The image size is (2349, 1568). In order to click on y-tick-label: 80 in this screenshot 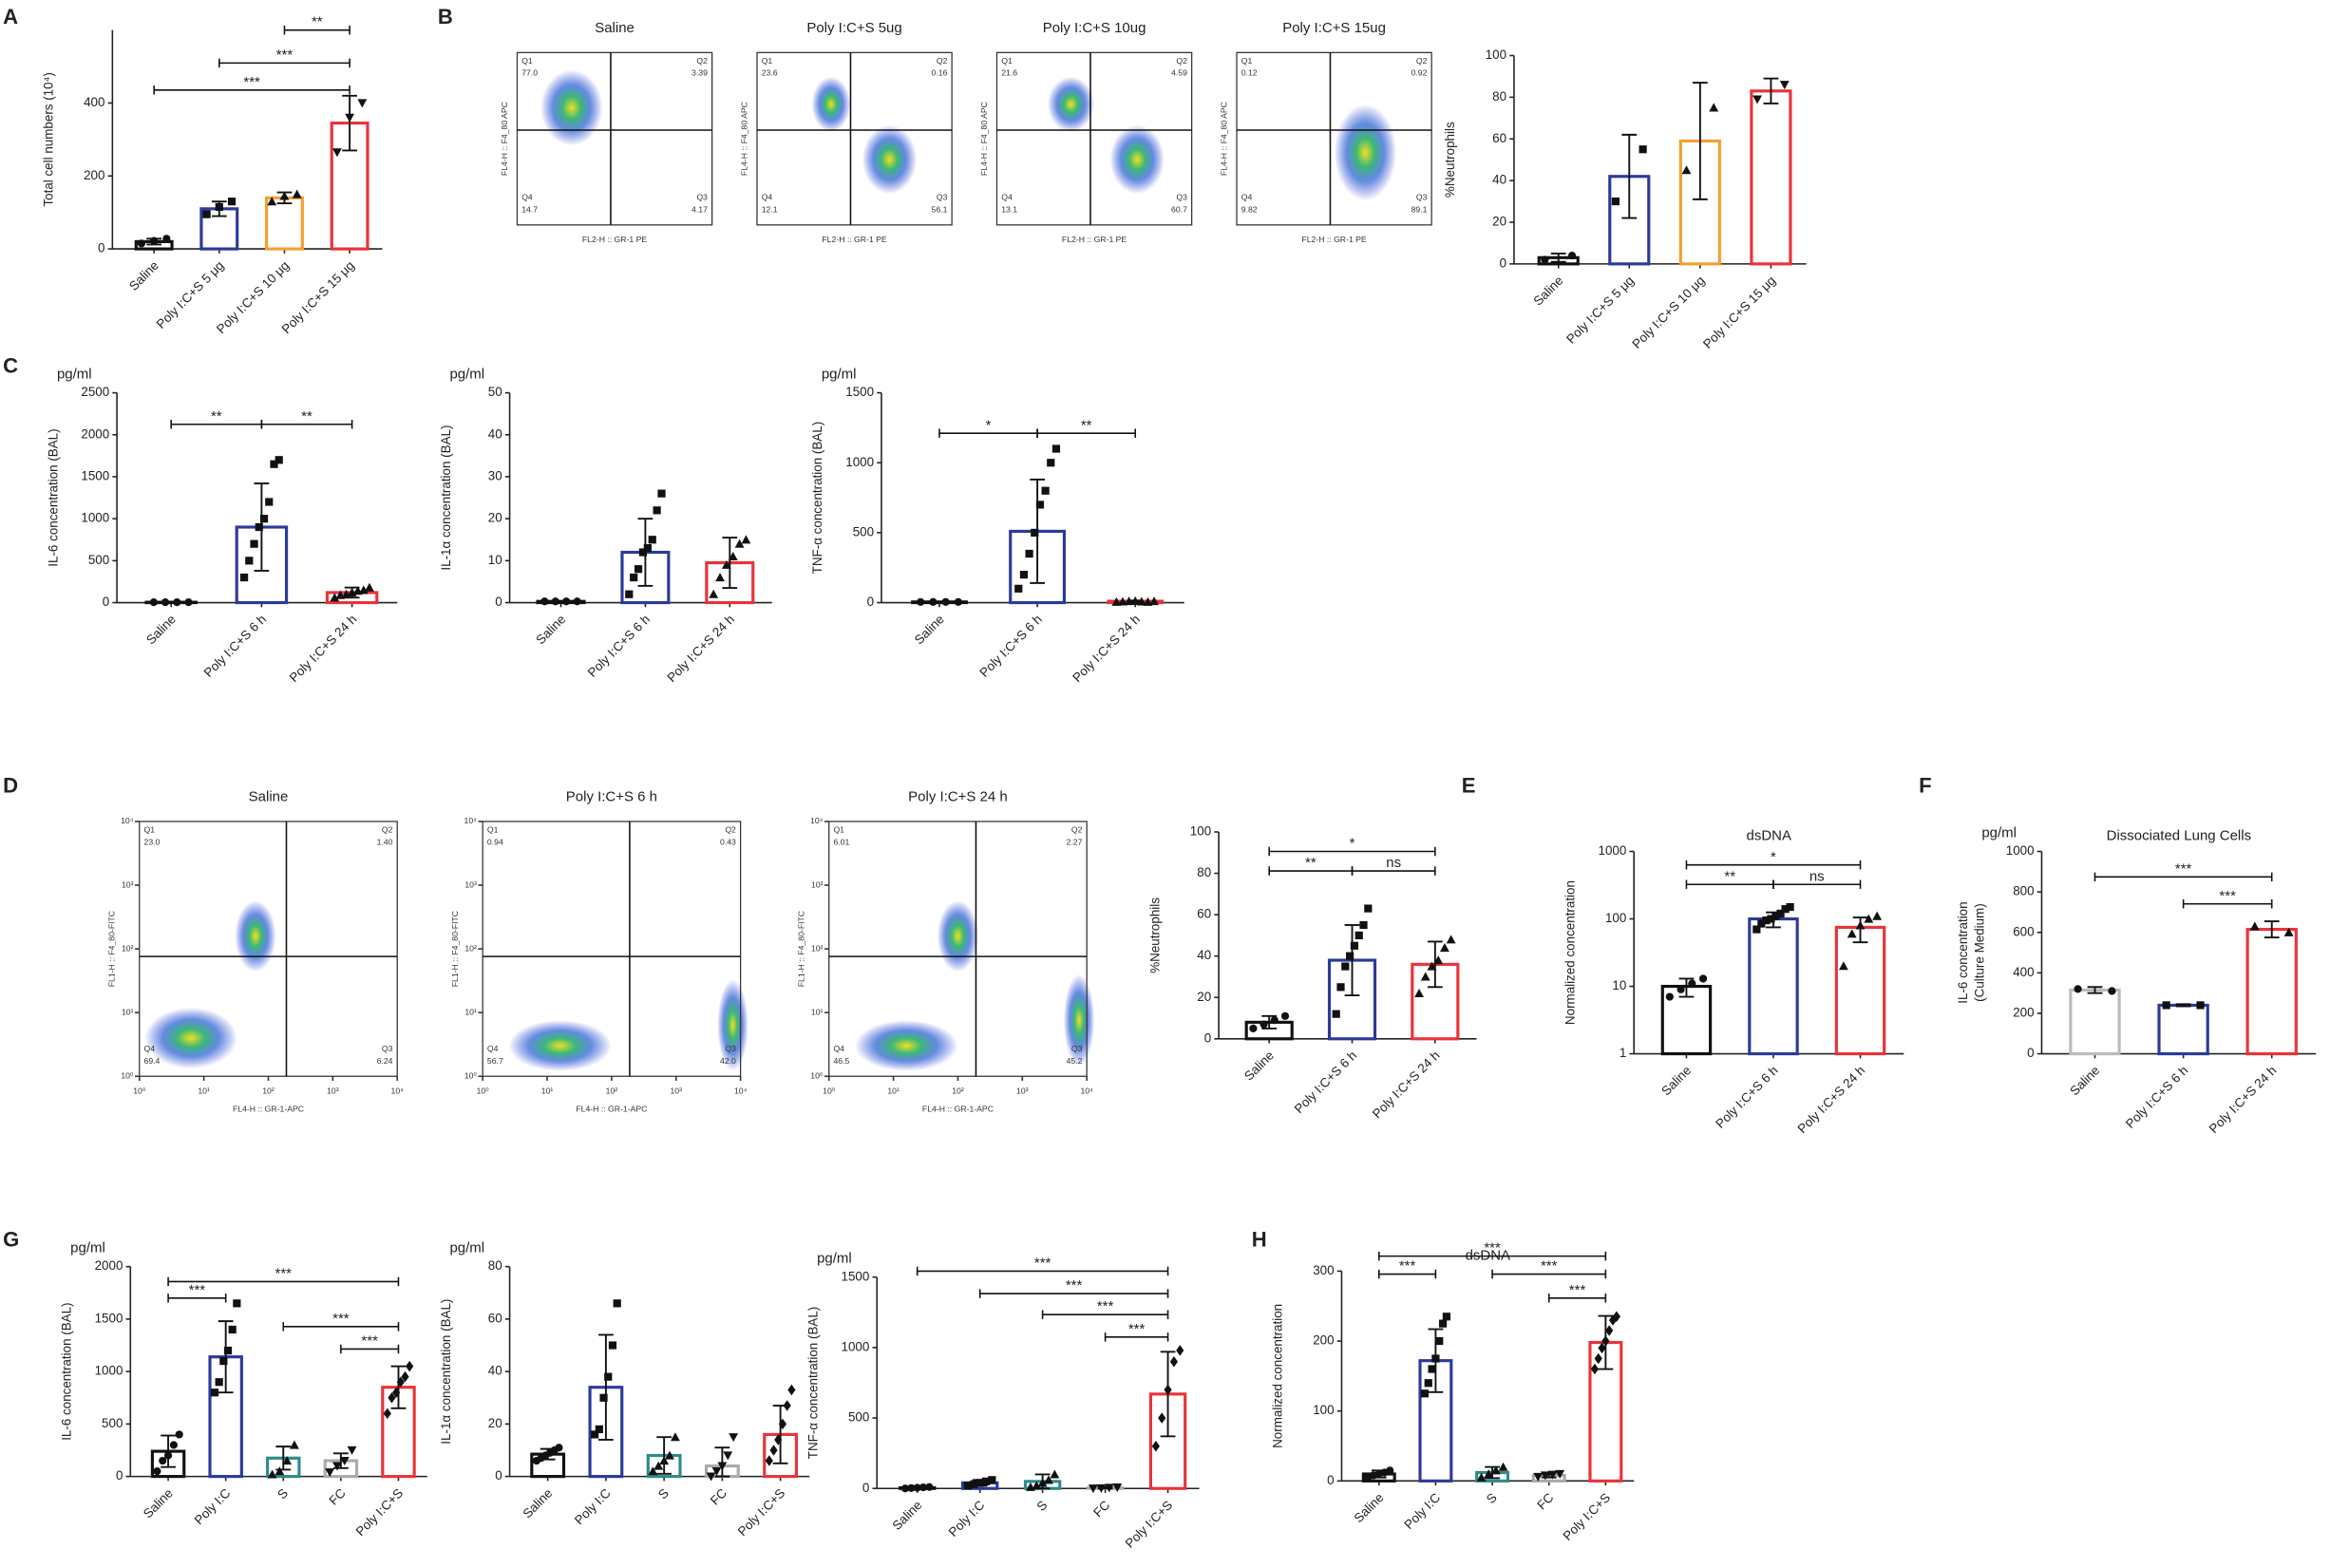, I will do `click(1499, 96)`.